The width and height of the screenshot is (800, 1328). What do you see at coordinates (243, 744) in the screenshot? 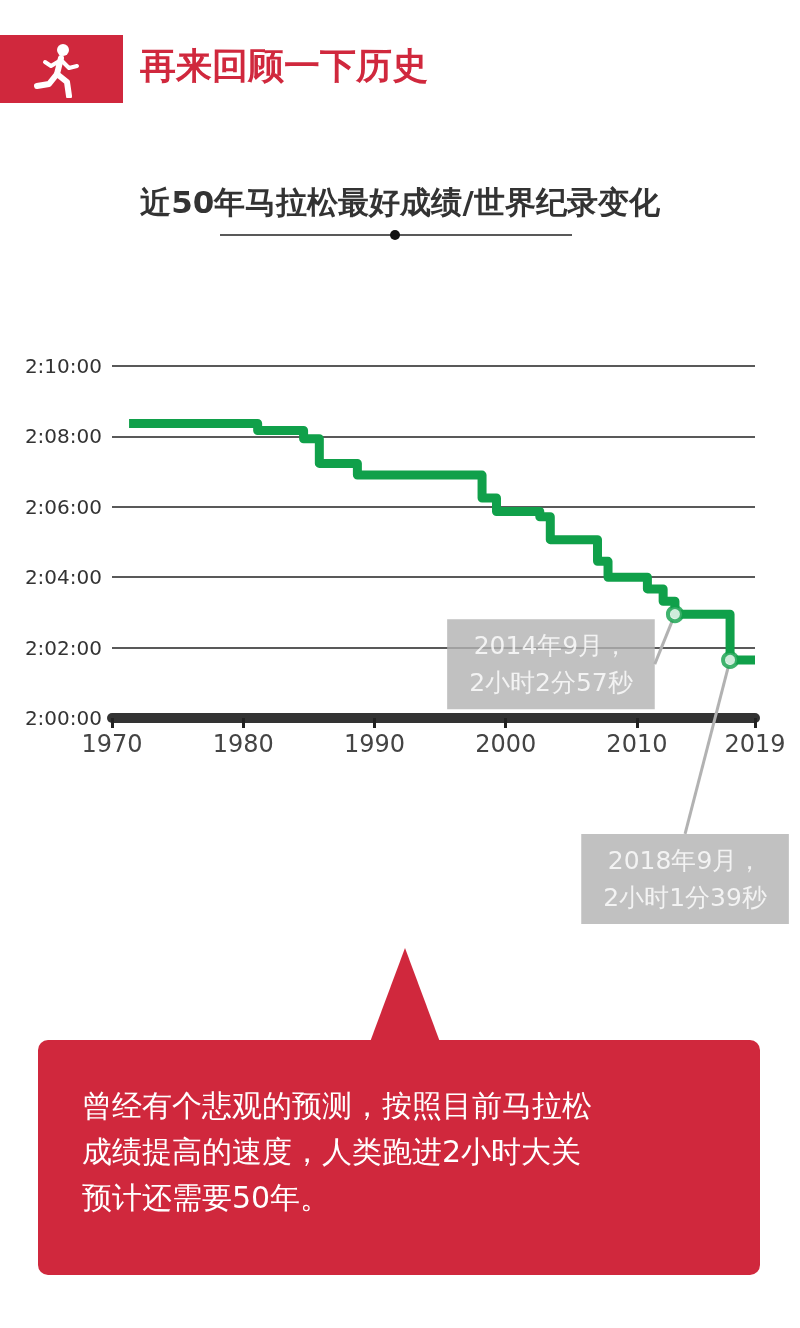
I see `x-tick-label: 1980` at bounding box center [243, 744].